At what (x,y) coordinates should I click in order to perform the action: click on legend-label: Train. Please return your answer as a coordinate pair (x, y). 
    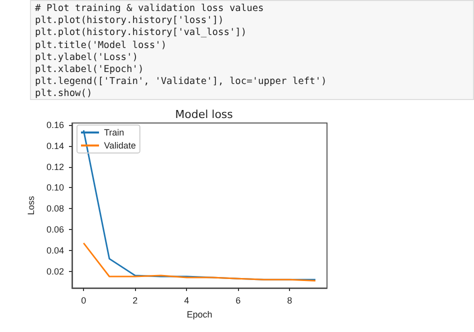
    Looking at the image, I should click on (114, 133).